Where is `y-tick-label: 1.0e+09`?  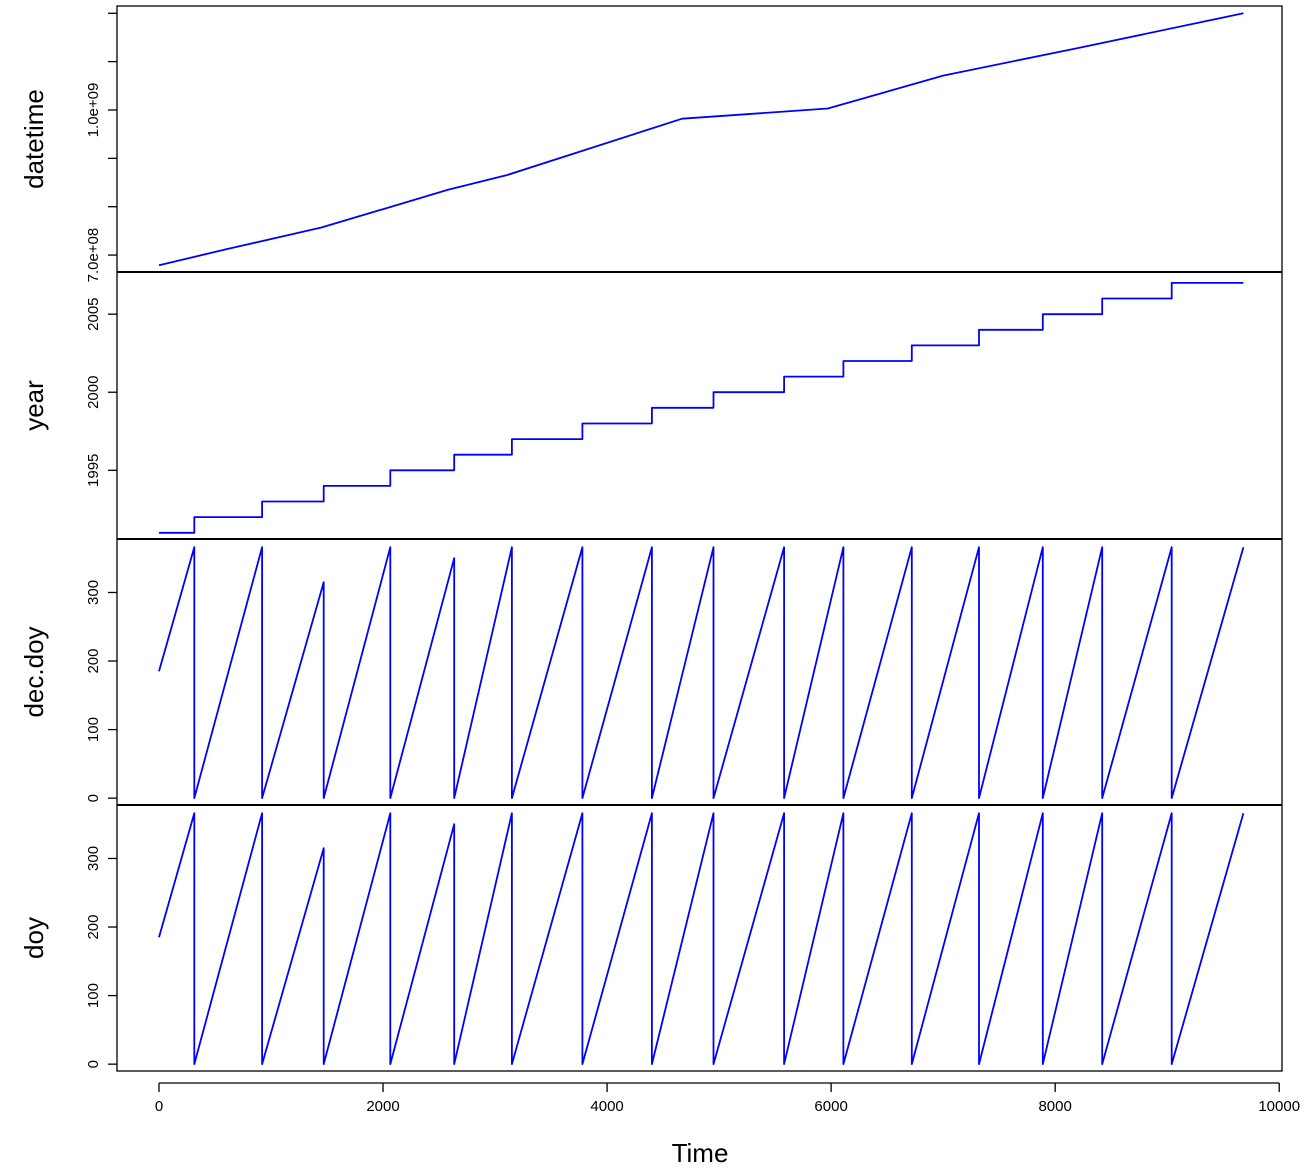
y-tick-label: 1.0e+09 is located at coordinates (93, 110).